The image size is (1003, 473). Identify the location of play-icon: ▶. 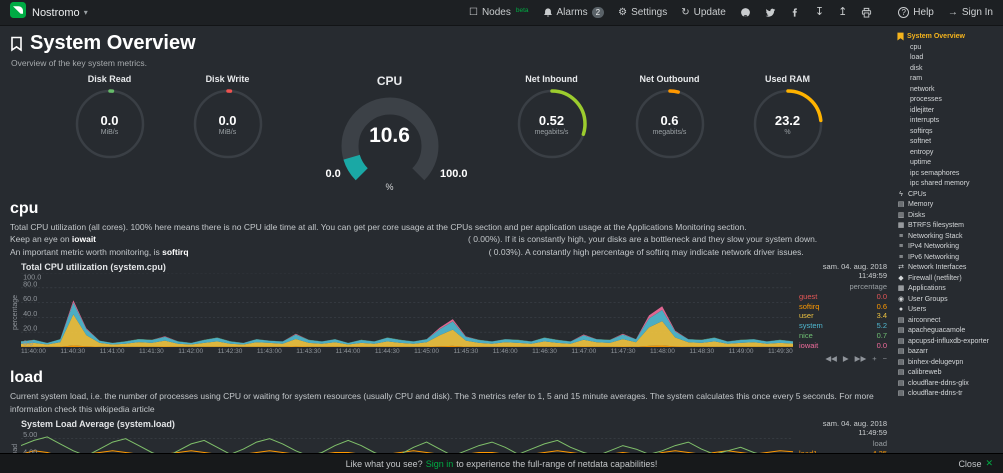
(845, 359).